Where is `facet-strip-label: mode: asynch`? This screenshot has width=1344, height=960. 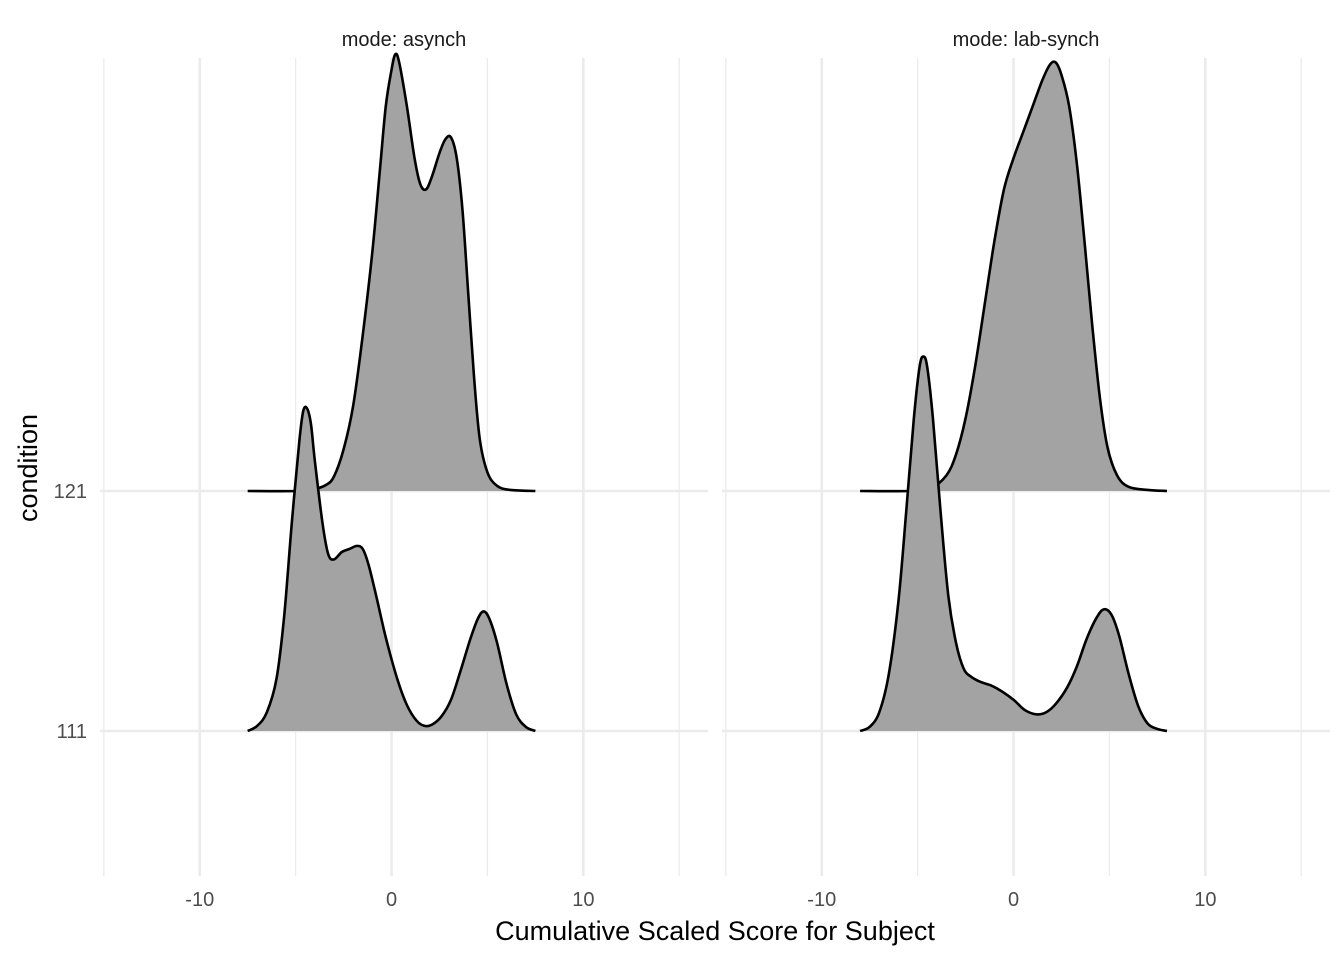 facet-strip-label: mode: asynch is located at coordinates (404, 40).